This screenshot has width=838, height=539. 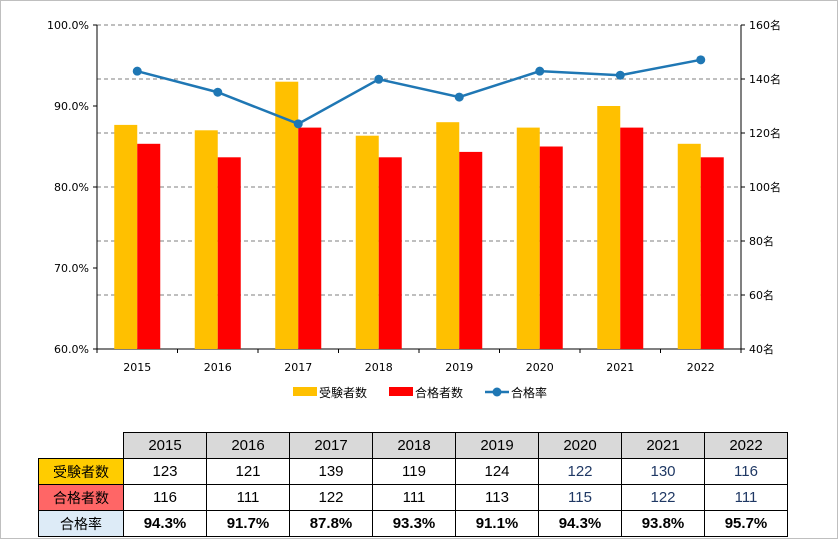 I want to click on left-tick-label: 90.0%, so click(x=71, y=106).